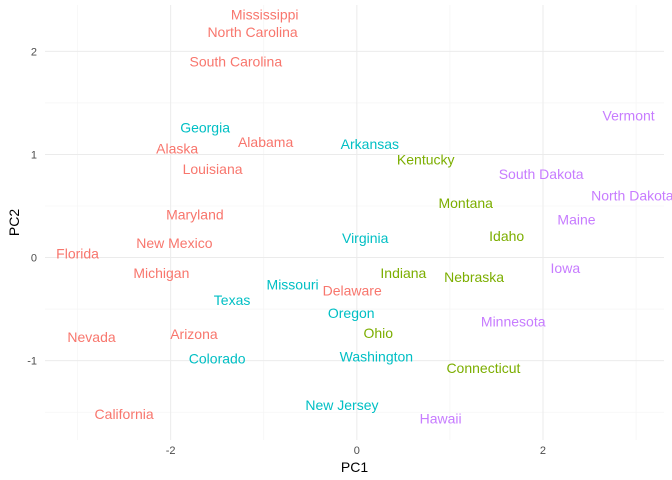  What do you see at coordinates (566, 268) in the screenshot?
I see `point-label: Iowa` at bounding box center [566, 268].